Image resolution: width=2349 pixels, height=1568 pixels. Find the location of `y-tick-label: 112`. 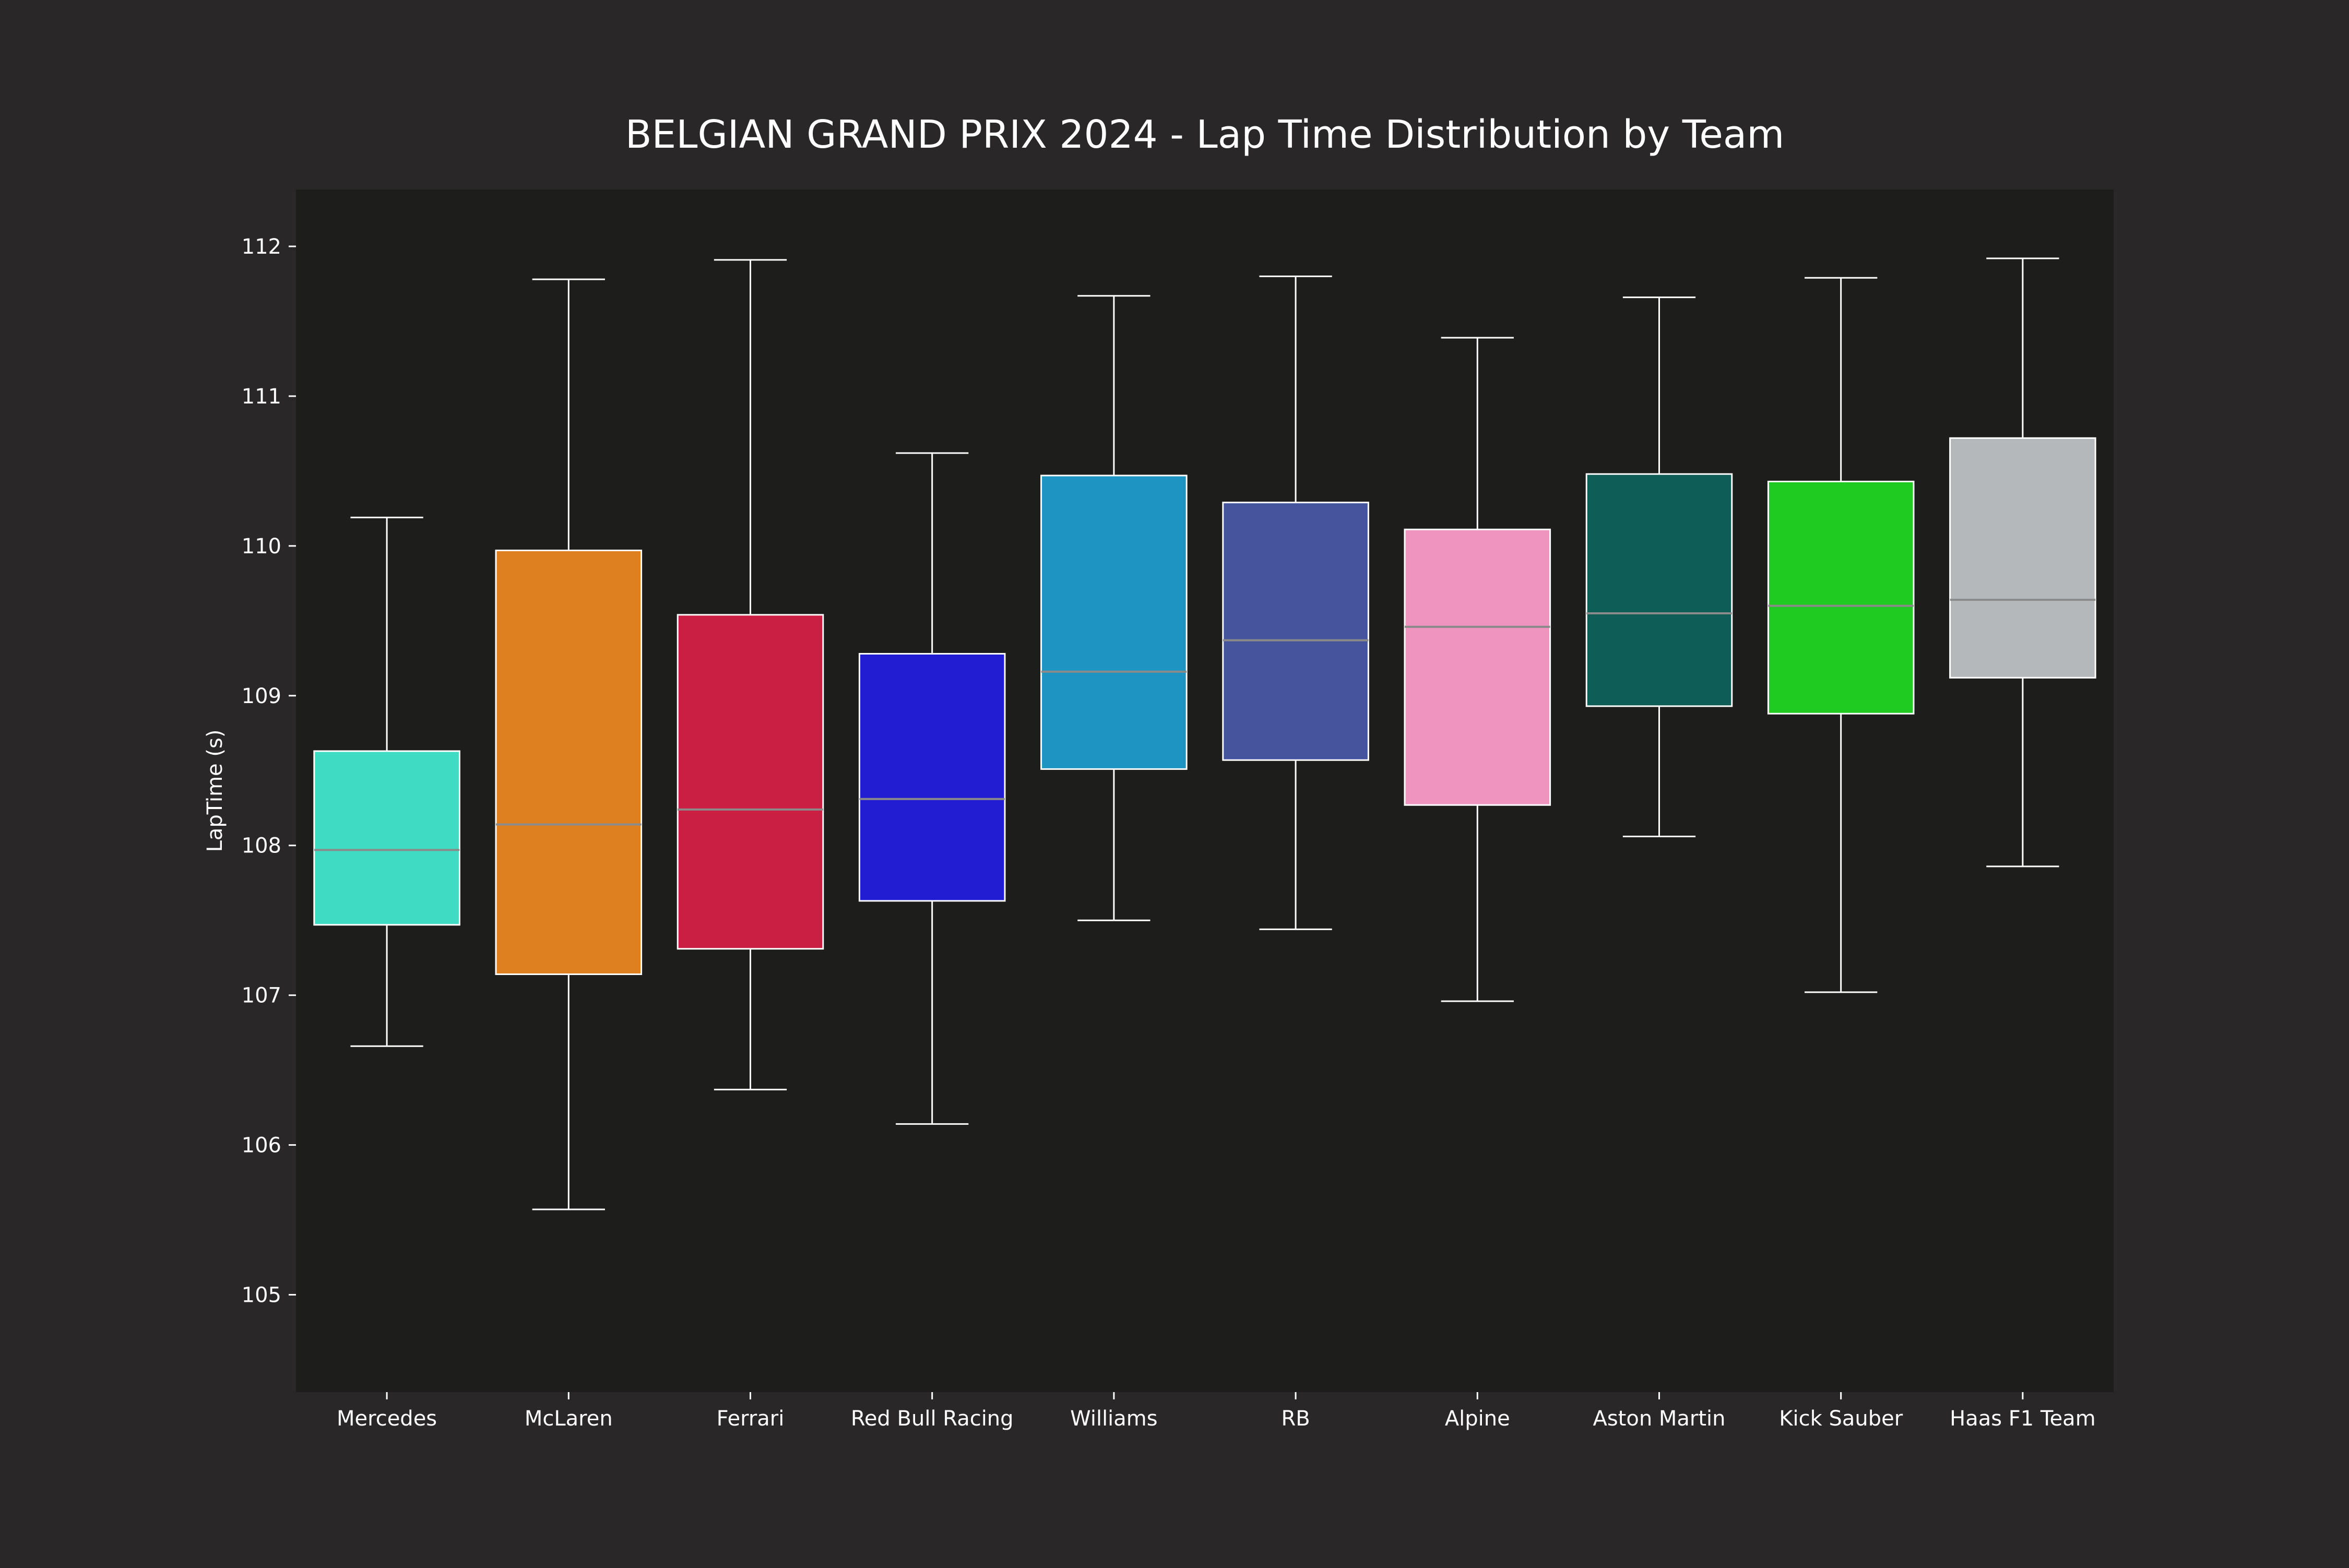

y-tick-label: 112 is located at coordinates (261, 247).